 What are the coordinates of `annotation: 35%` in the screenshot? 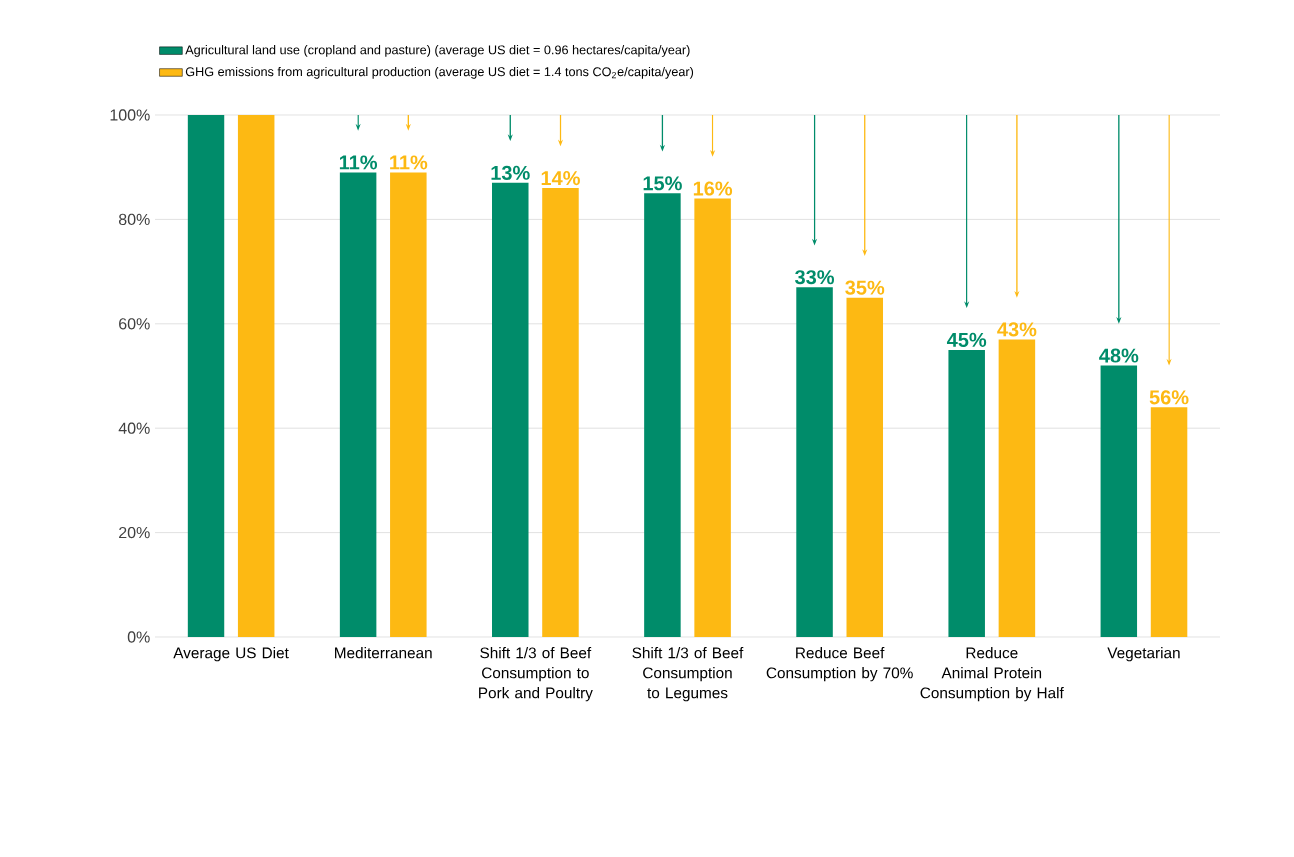 It's located at (865, 287).